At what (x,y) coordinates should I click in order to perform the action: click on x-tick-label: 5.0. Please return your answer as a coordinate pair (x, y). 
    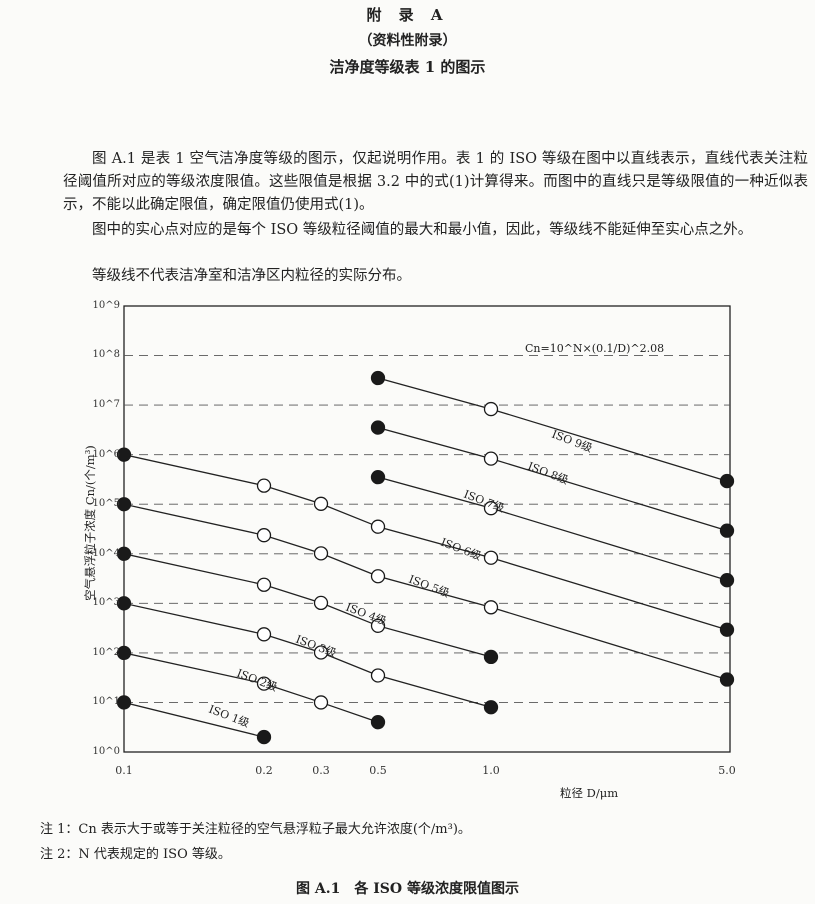
    Looking at the image, I should click on (727, 770).